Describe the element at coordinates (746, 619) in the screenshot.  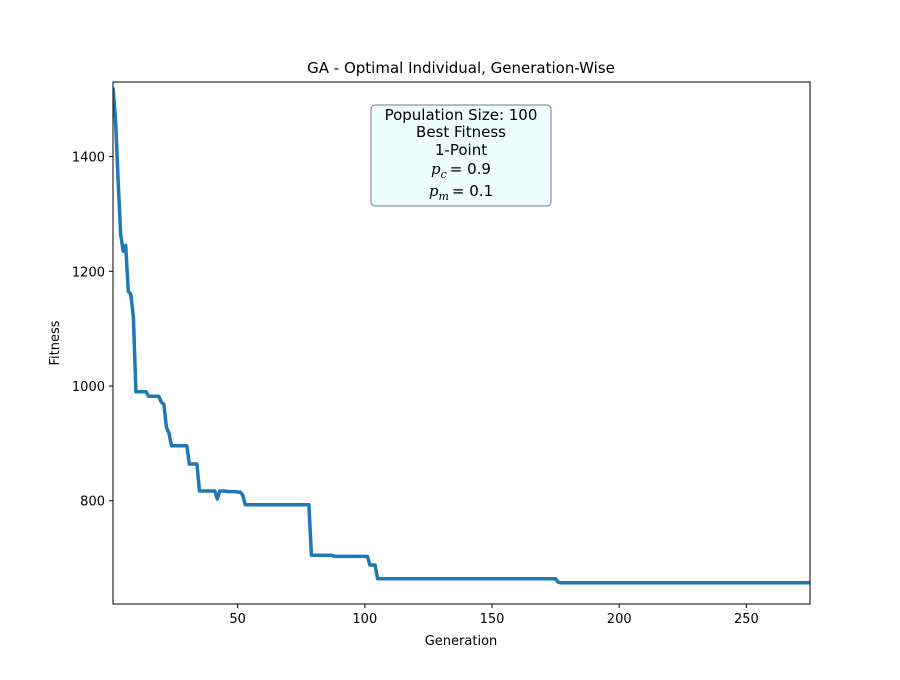
I see `x-tick-label: 250` at that location.